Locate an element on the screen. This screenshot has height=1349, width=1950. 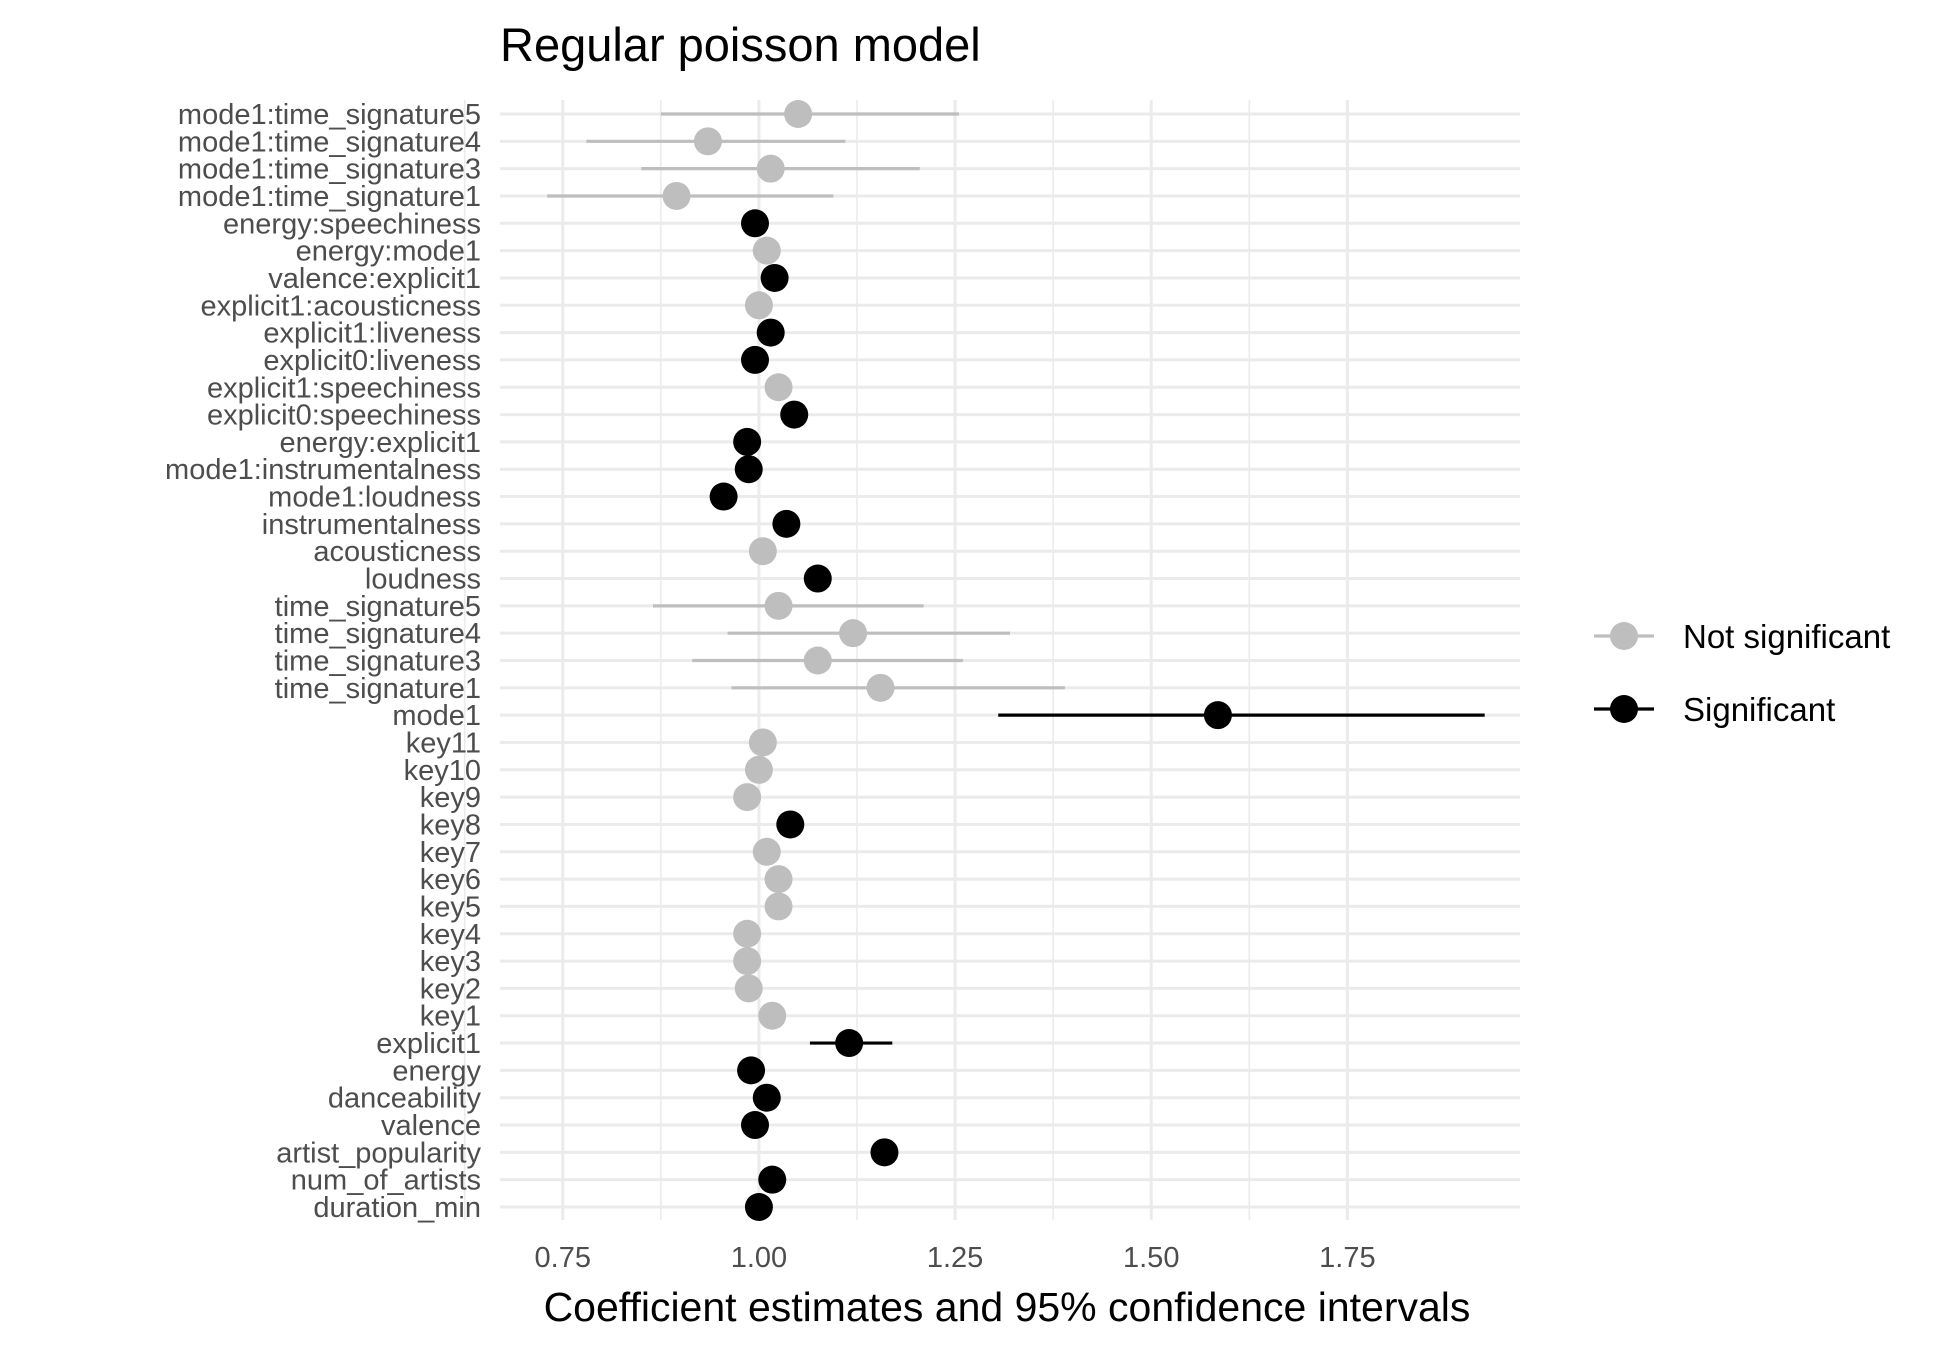
y-tick-label: energy:speechiness is located at coordinates (352, 224).